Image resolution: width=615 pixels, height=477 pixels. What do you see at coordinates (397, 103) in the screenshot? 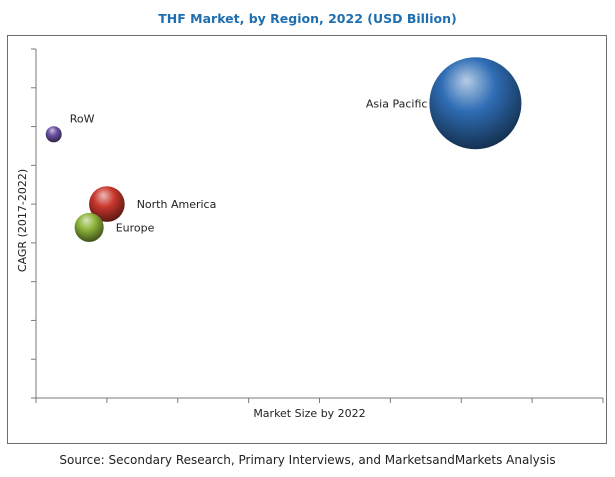
I see `bubble-label-asia-pacific: Asia Pacific` at bounding box center [397, 103].